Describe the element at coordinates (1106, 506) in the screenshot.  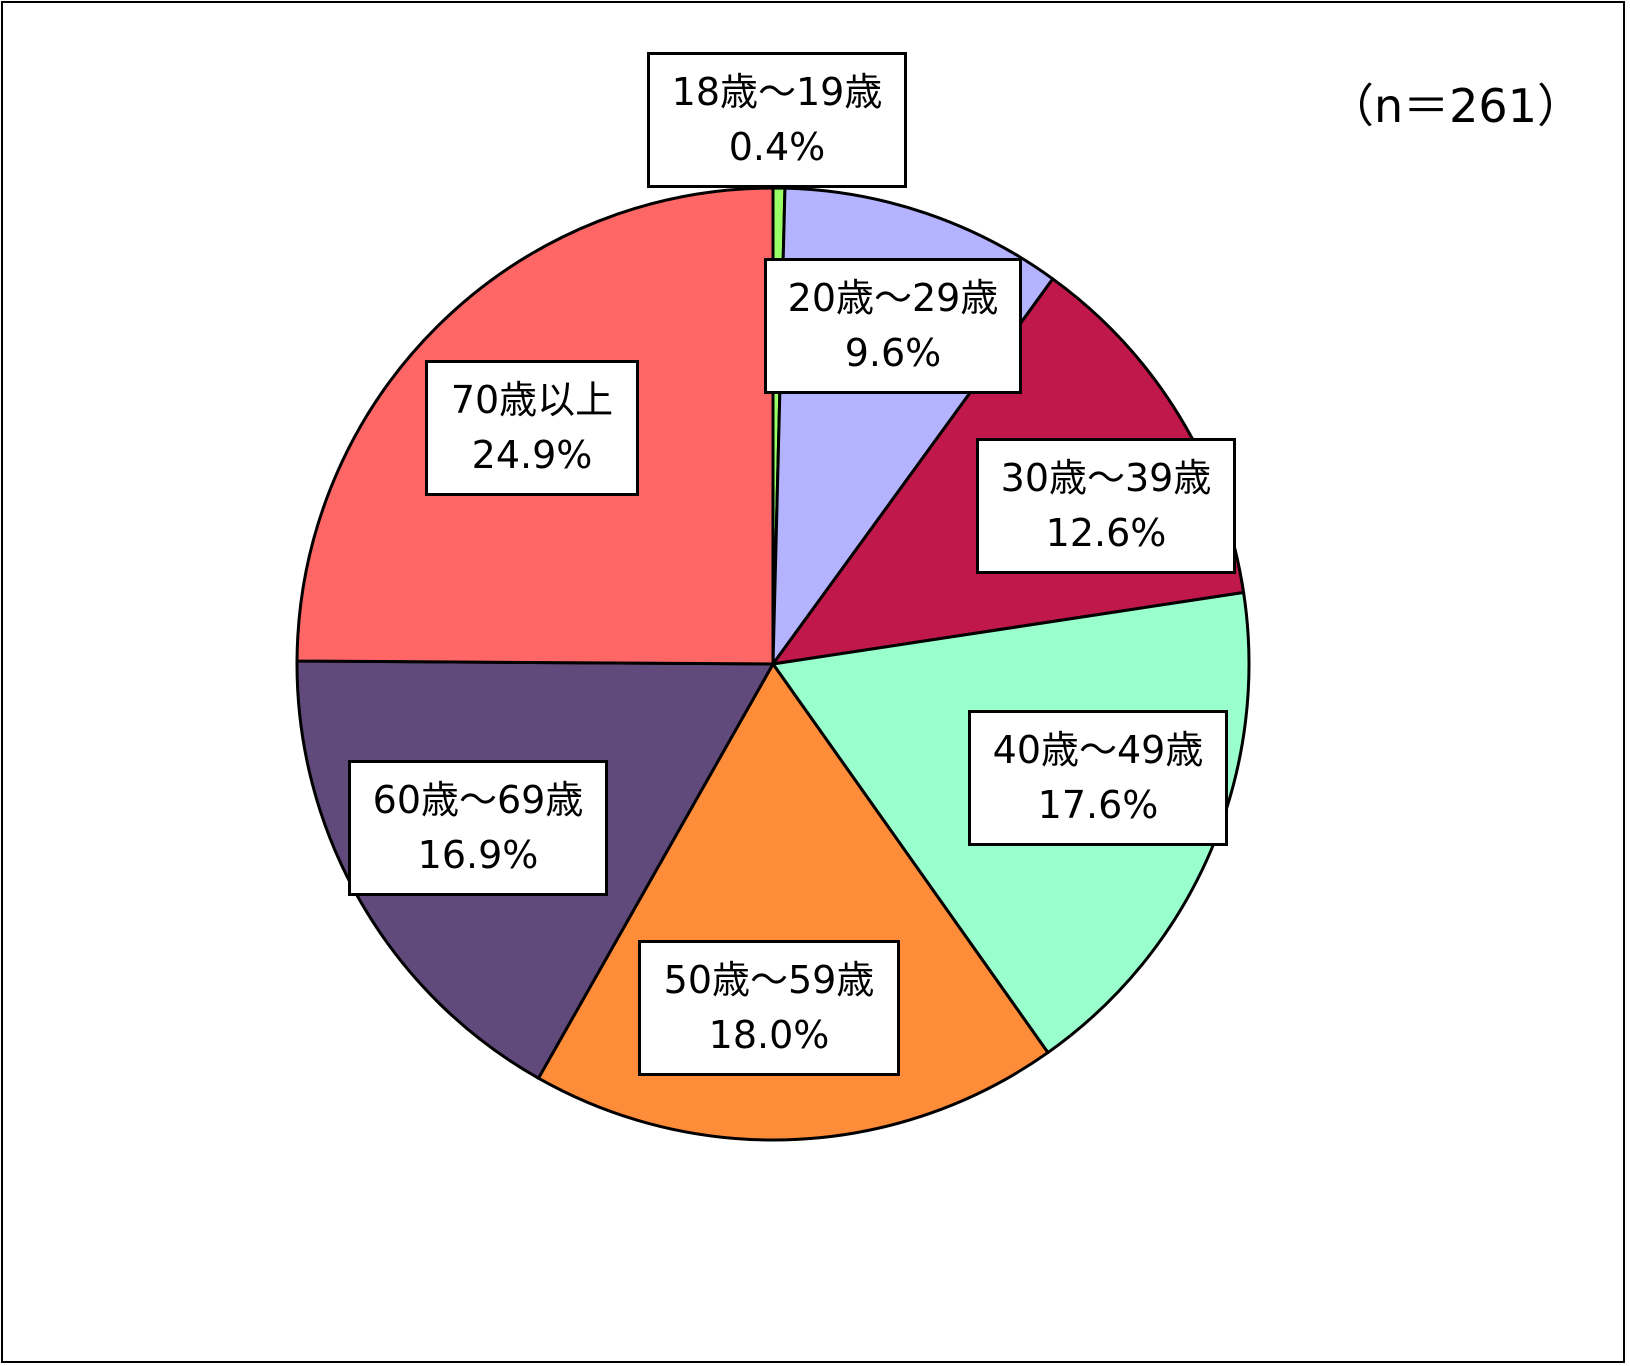
I see `data-label-30-39: 30歳～39歳 12.6%` at that location.